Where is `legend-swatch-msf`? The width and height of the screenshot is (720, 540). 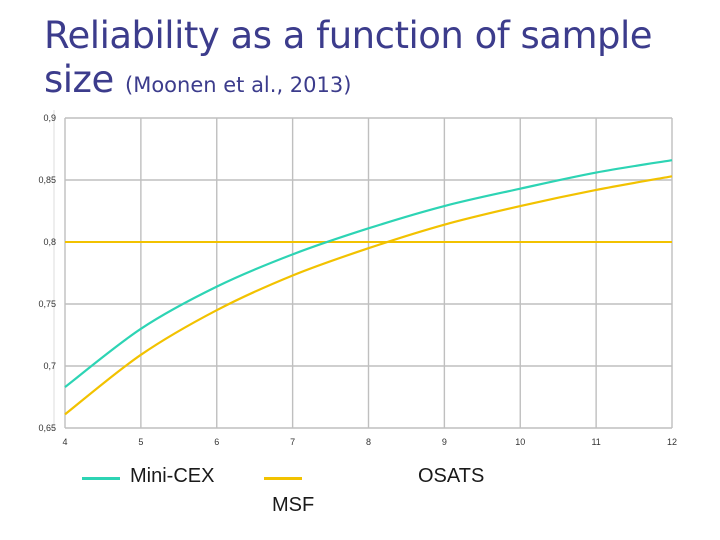 legend-swatch-msf is located at coordinates (283, 478).